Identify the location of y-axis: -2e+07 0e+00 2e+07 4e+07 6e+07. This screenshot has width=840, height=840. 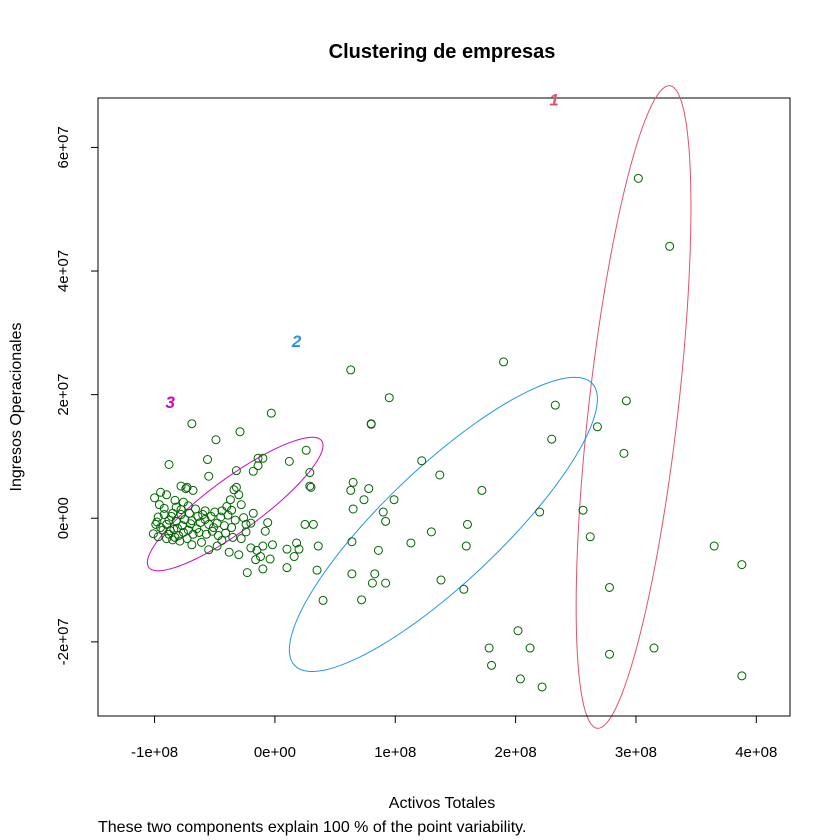
(77, 395).